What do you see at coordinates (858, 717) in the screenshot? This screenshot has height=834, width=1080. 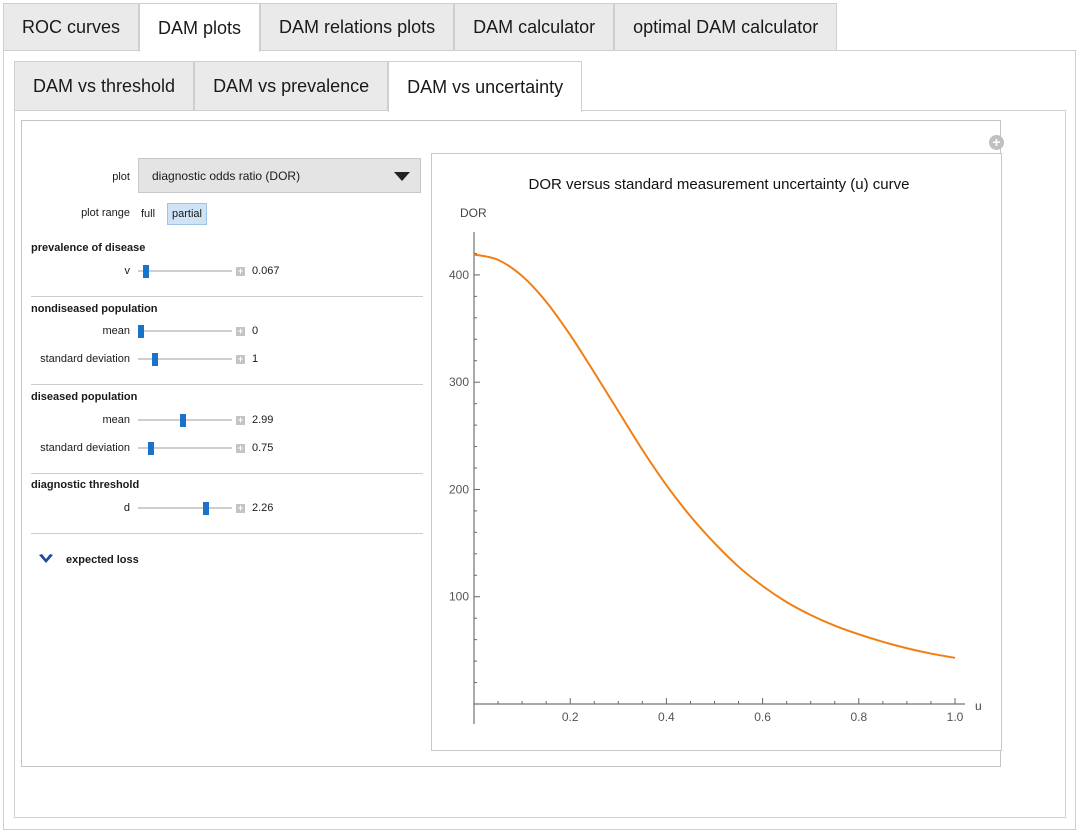 I see `x-tick-label: 0.8` at bounding box center [858, 717].